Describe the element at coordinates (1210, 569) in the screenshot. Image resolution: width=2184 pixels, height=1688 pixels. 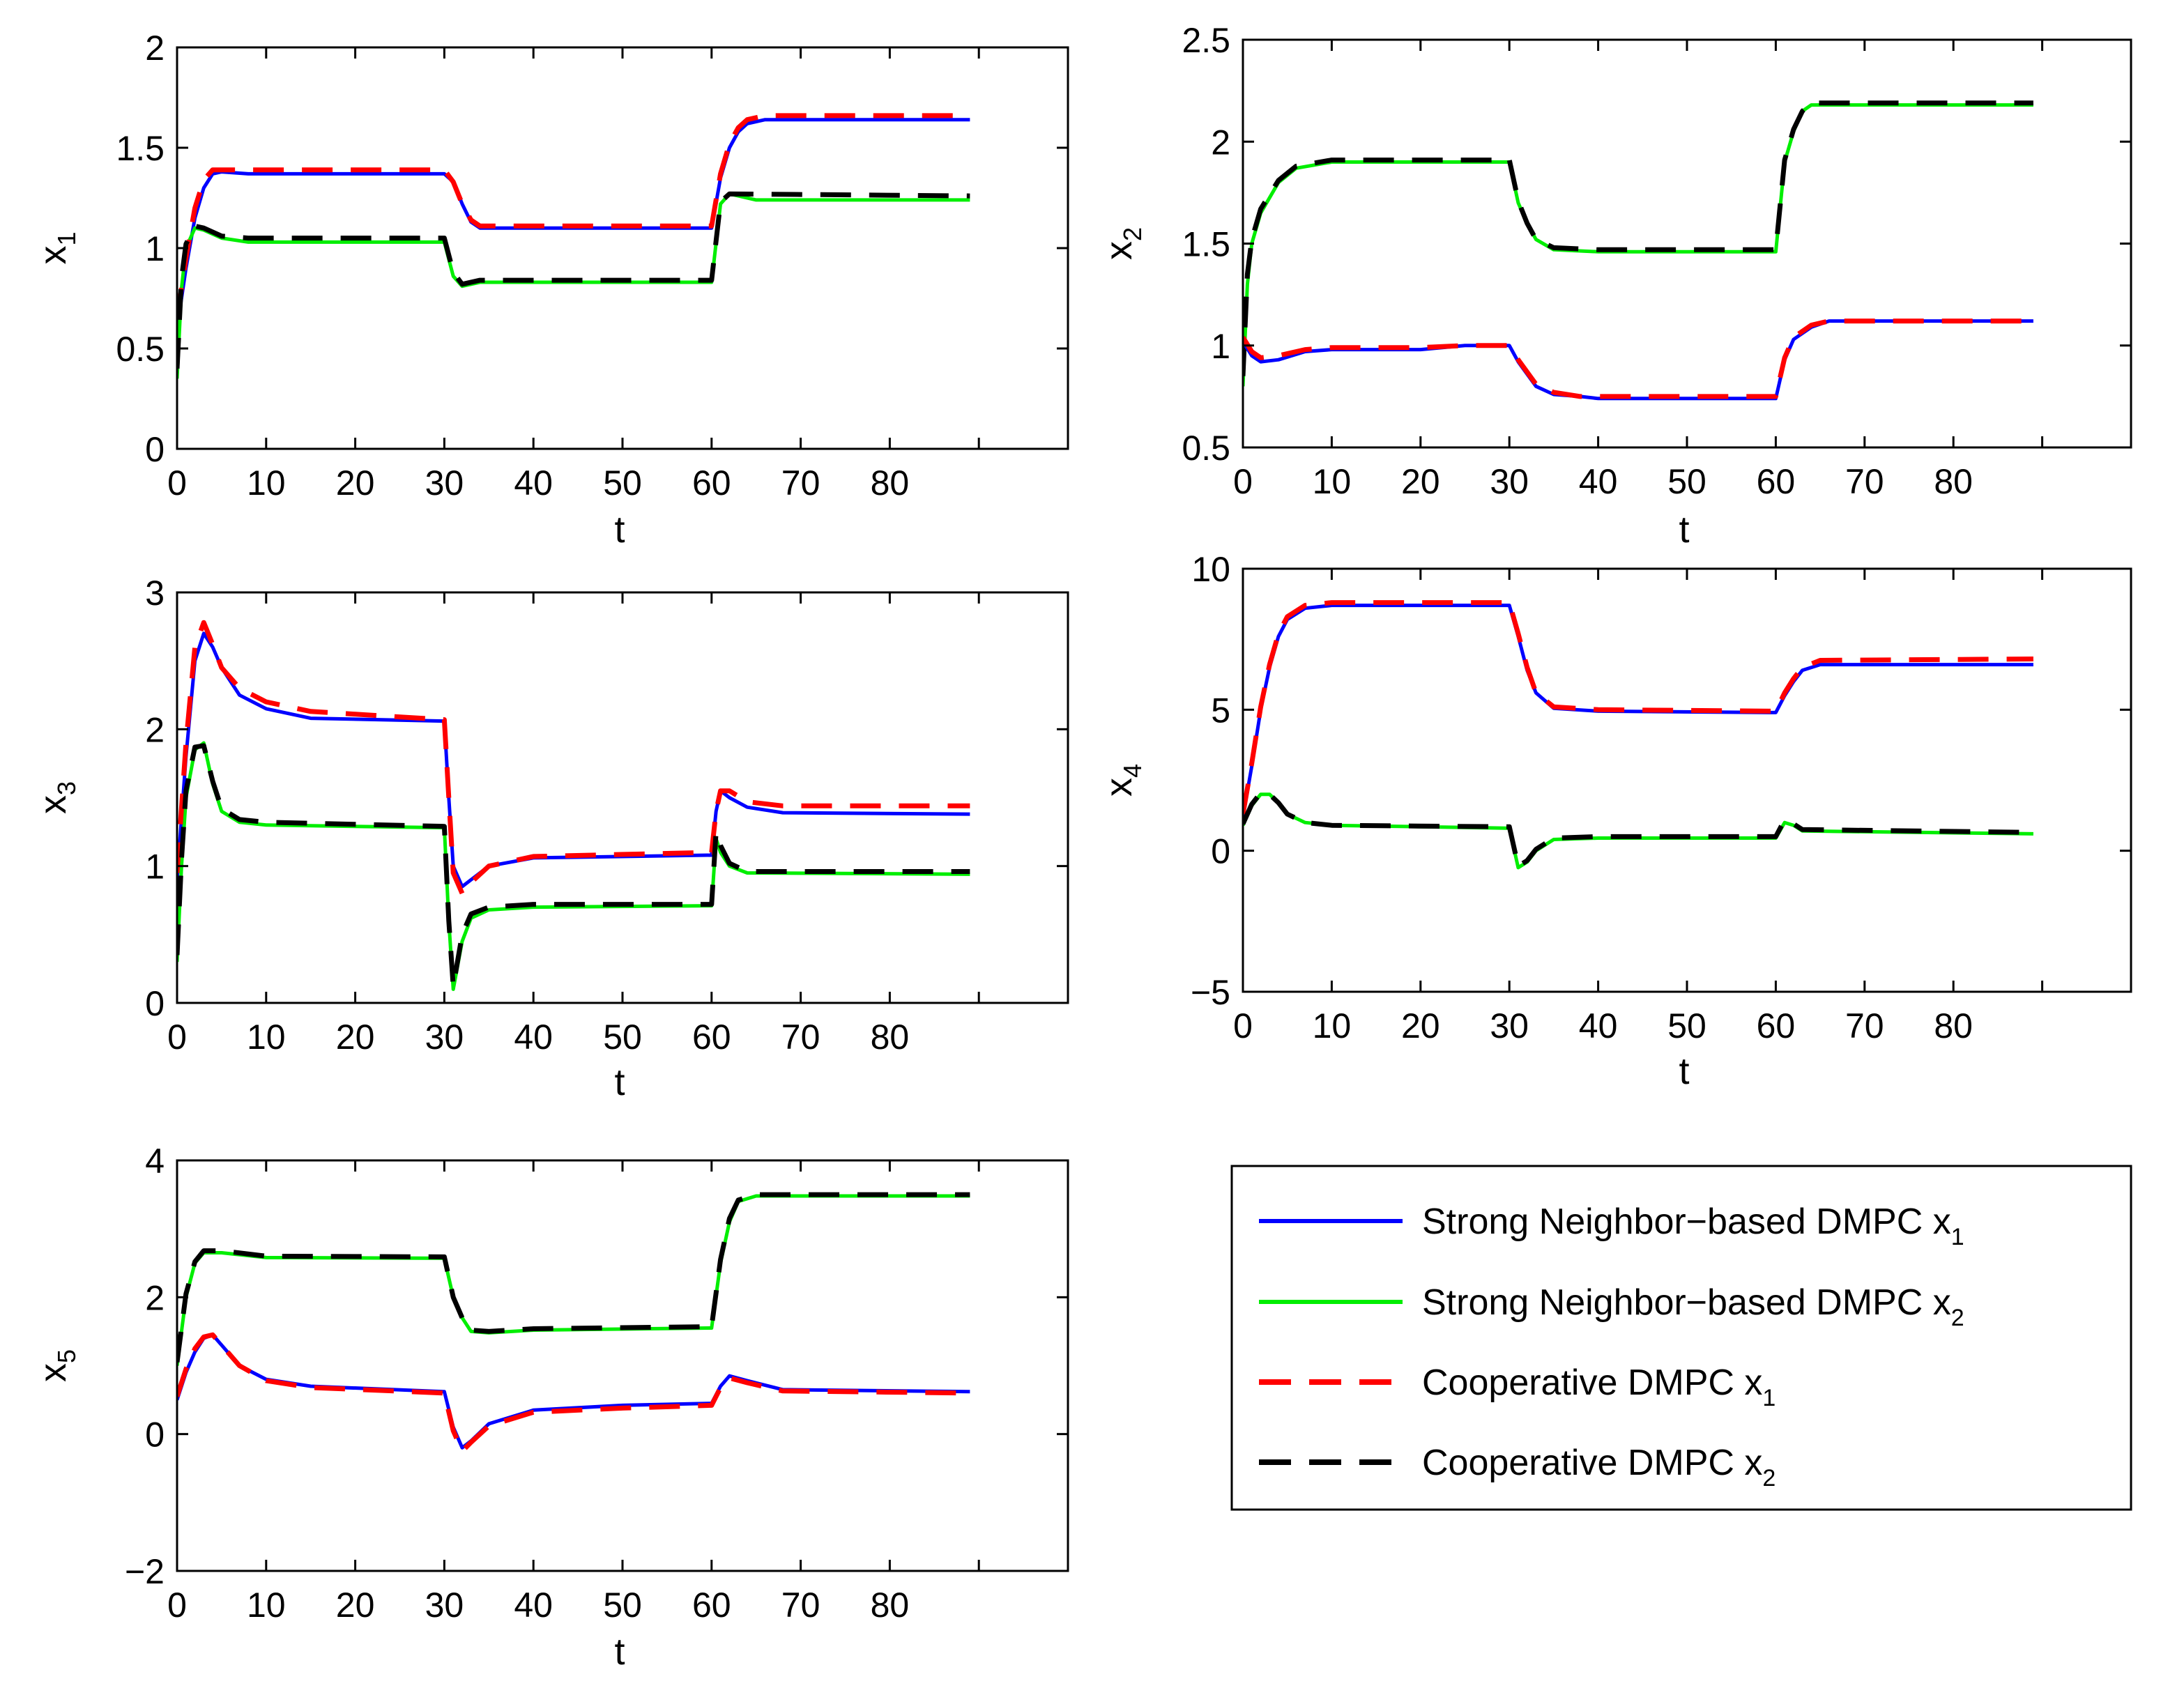
I see `y-tick-label: 10` at that location.